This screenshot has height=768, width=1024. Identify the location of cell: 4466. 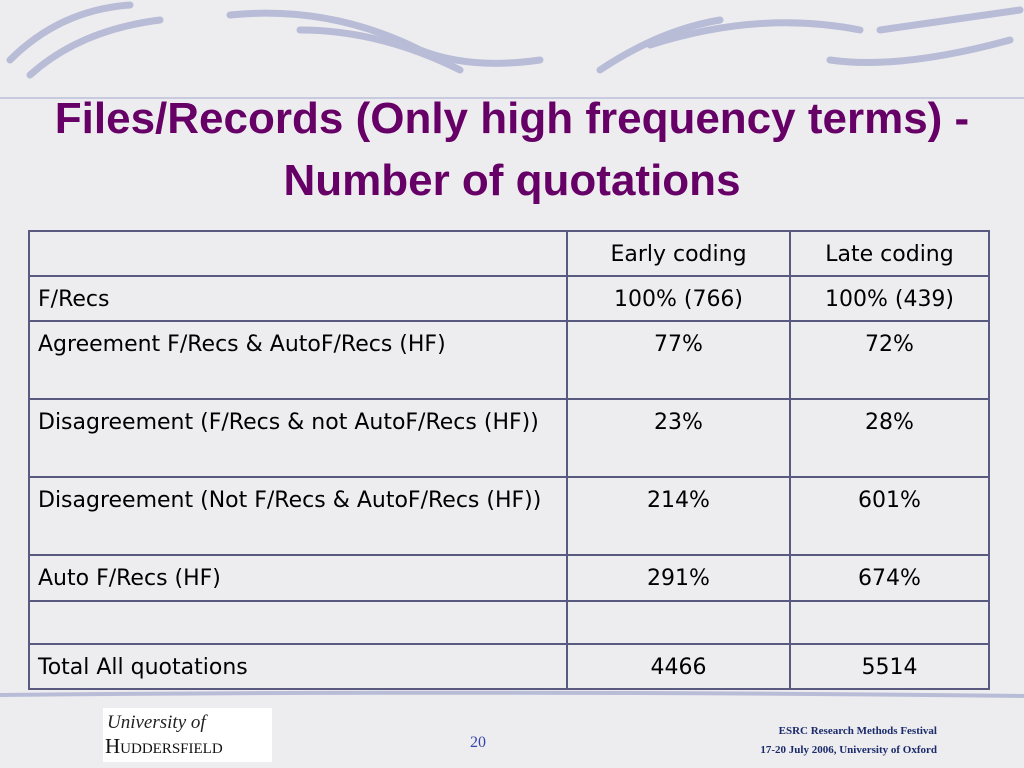
(678, 666).